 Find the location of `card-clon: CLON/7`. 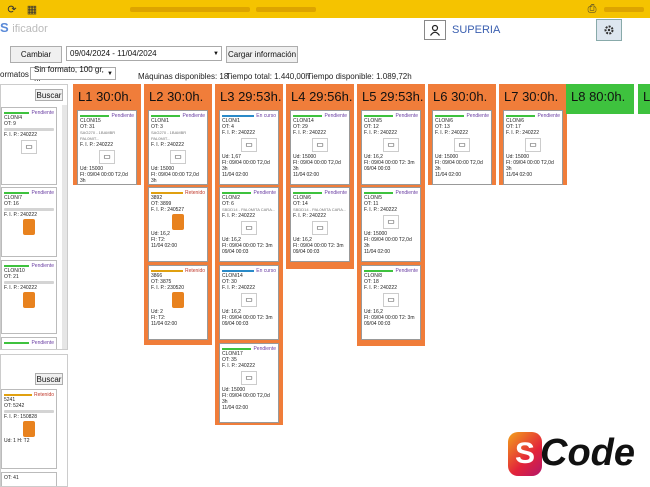

card-clon: CLON/7 is located at coordinates (13, 198).